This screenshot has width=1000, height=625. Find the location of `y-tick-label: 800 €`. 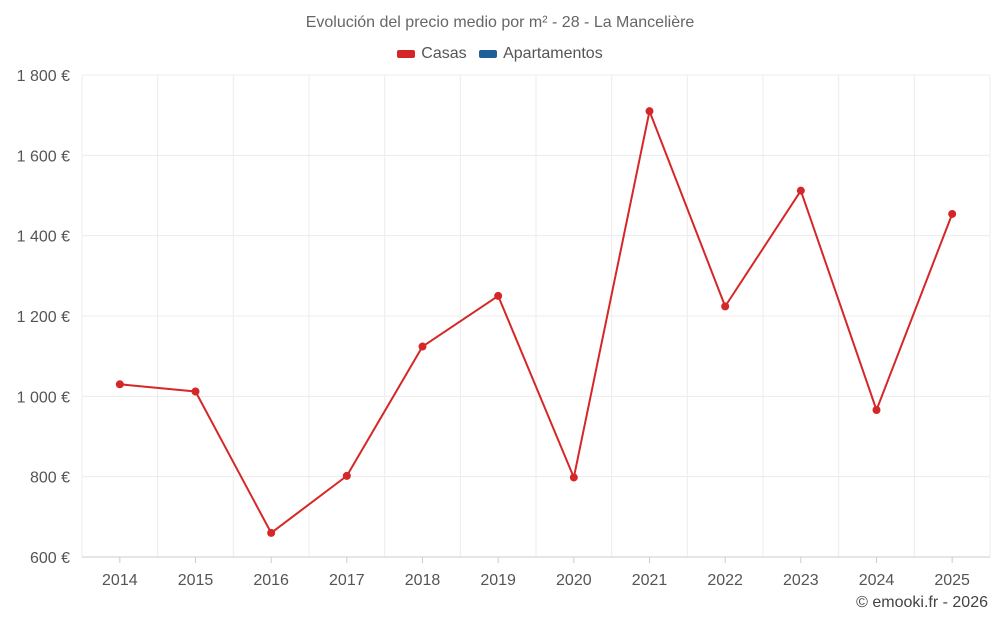

y-tick-label: 800 € is located at coordinates (50, 478).